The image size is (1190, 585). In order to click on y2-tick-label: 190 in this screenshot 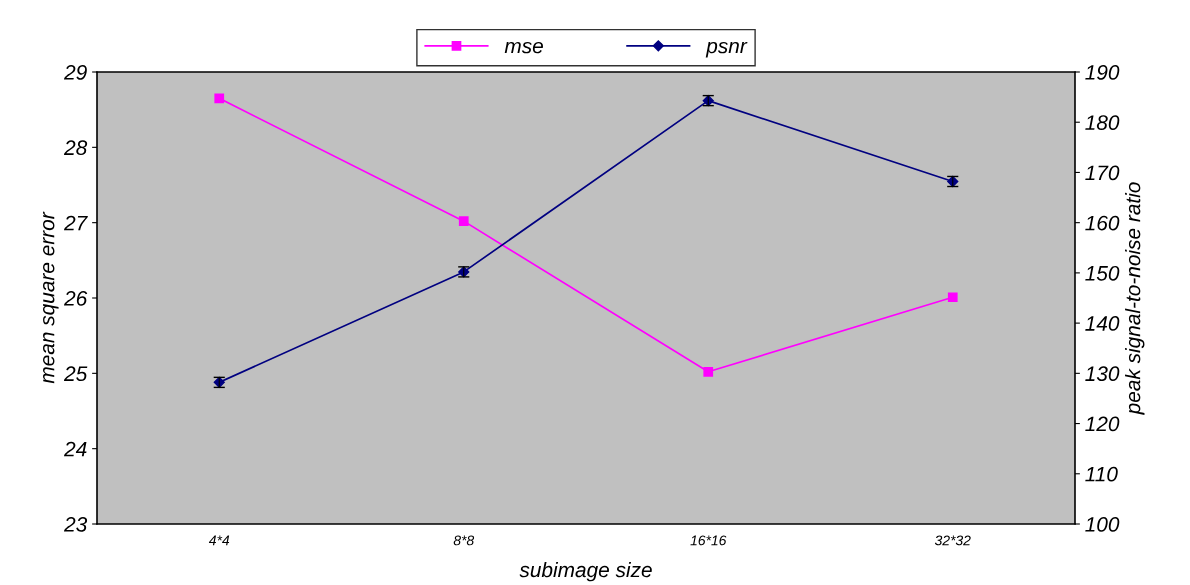, I will do `click(1102, 72)`.